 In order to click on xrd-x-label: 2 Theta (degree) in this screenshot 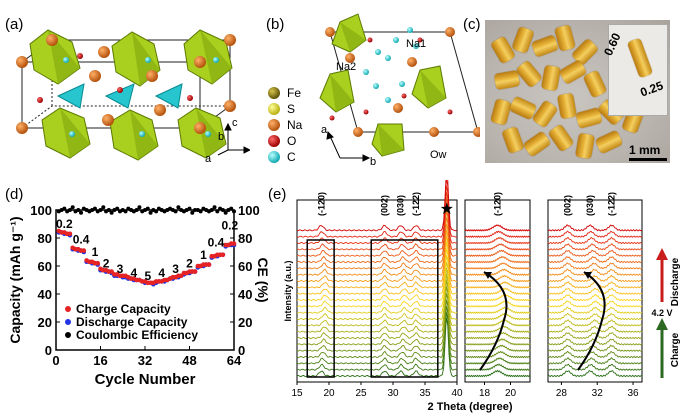, I will do `click(470, 407)`.